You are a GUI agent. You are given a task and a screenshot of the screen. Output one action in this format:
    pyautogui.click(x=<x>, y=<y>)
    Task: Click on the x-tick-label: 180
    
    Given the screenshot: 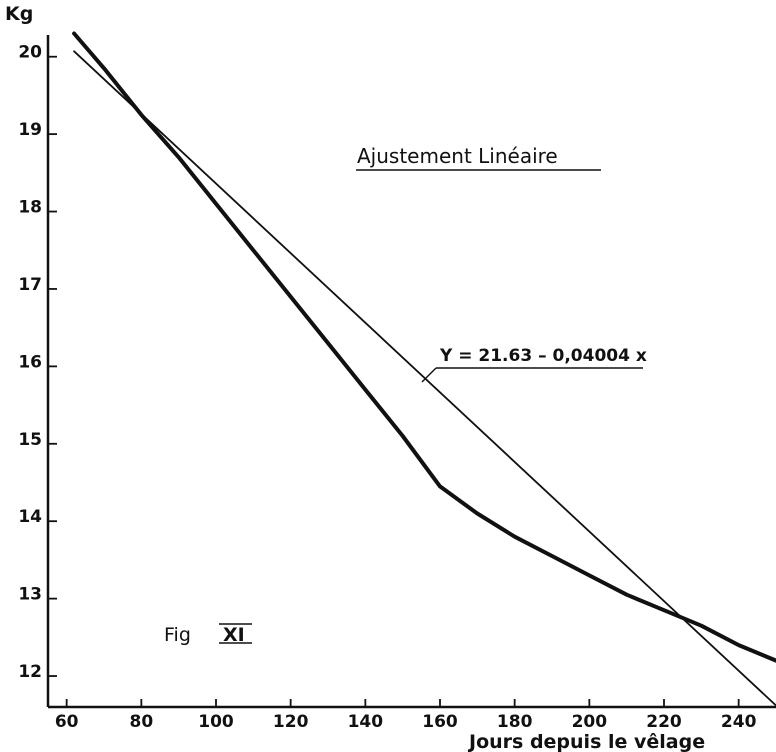 What is the action you would take?
    pyautogui.click(x=515, y=722)
    